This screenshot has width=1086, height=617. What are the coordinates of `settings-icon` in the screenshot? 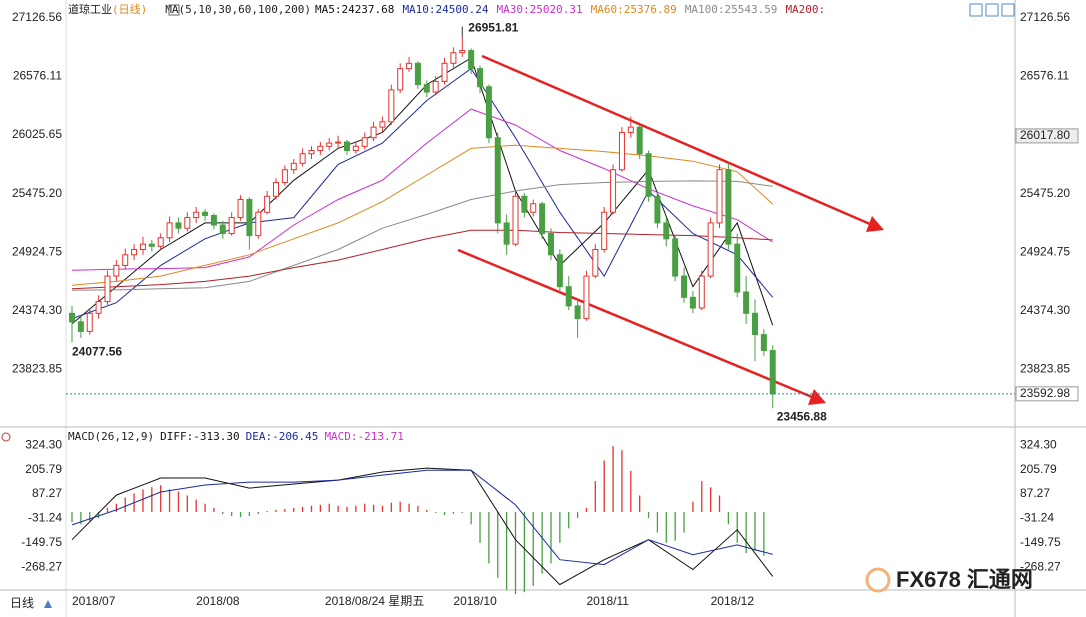 It's located at (6, 437).